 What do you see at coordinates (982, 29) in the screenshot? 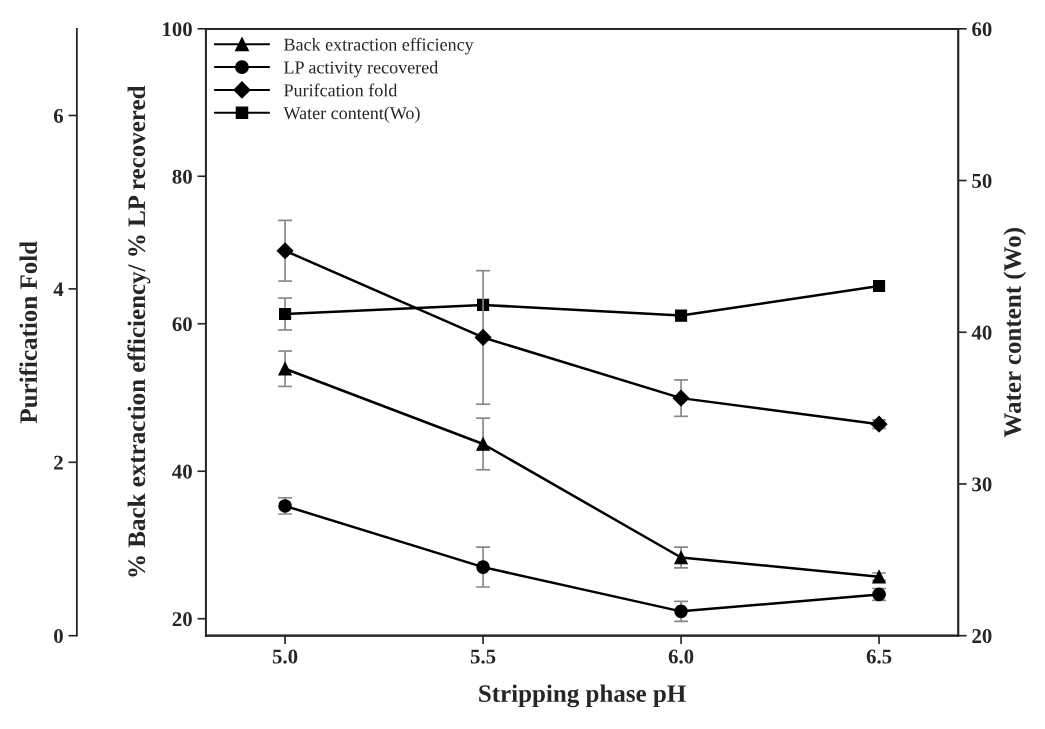
I see `y2-tick-label: 60` at bounding box center [982, 29].